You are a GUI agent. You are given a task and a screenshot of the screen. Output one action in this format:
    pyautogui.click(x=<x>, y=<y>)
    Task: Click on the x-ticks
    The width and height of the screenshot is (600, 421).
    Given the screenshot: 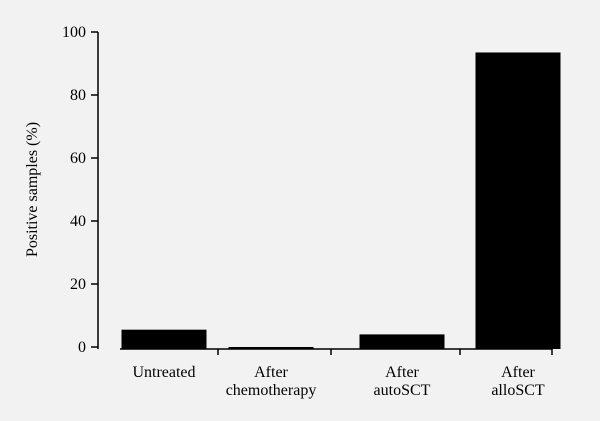 What is the action you would take?
    pyautogui.click(x=385, y=352)
    